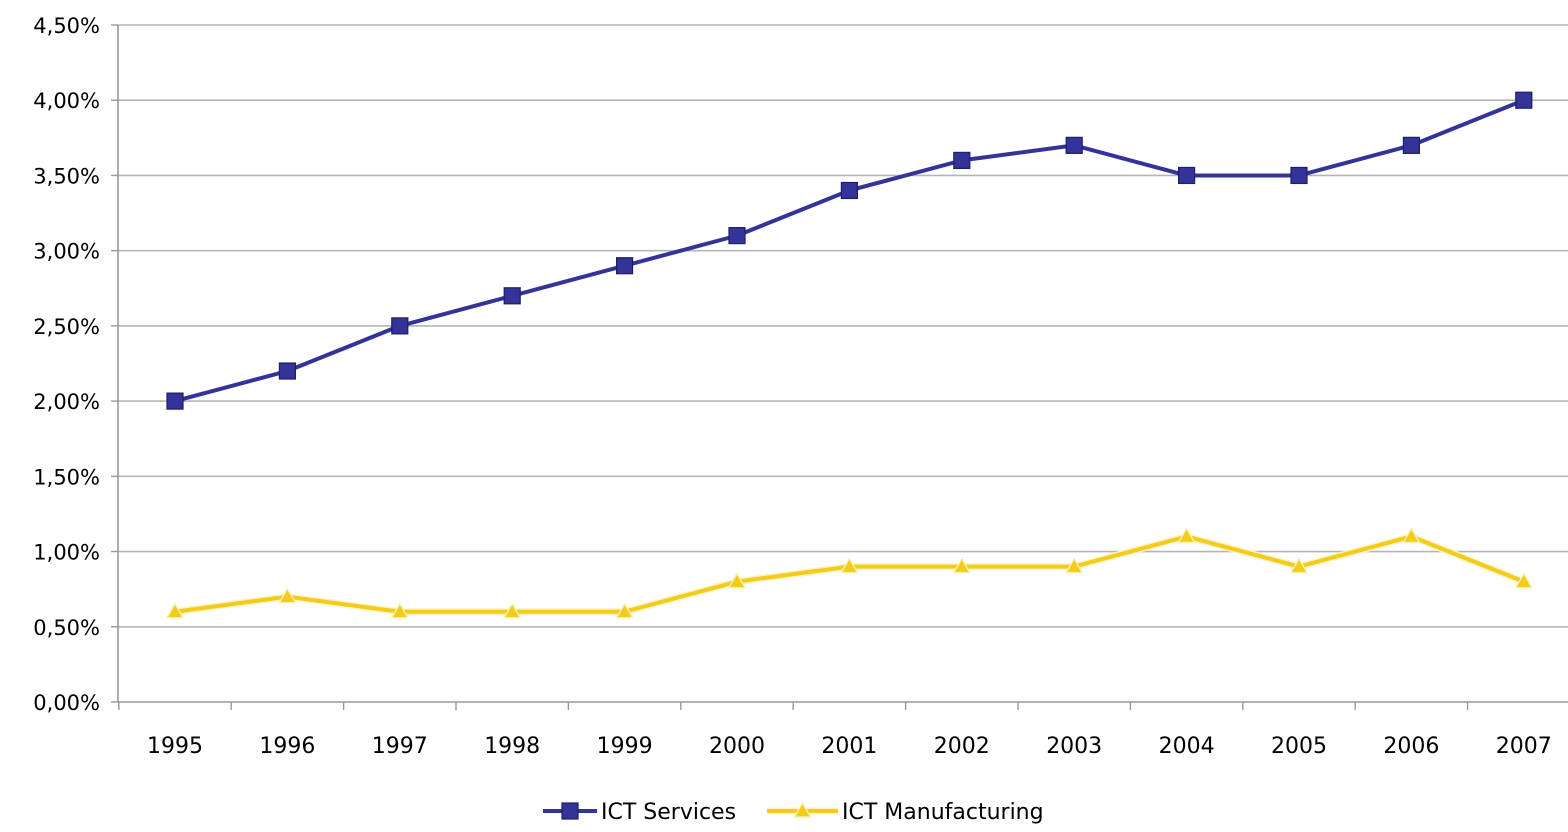 This screenshot has height=832, width=1568. What do you see at coordinates (1074, 746) in the screenshot?
I see `x-axis-tick-label: 2003` at bounding box center [1074, 746].